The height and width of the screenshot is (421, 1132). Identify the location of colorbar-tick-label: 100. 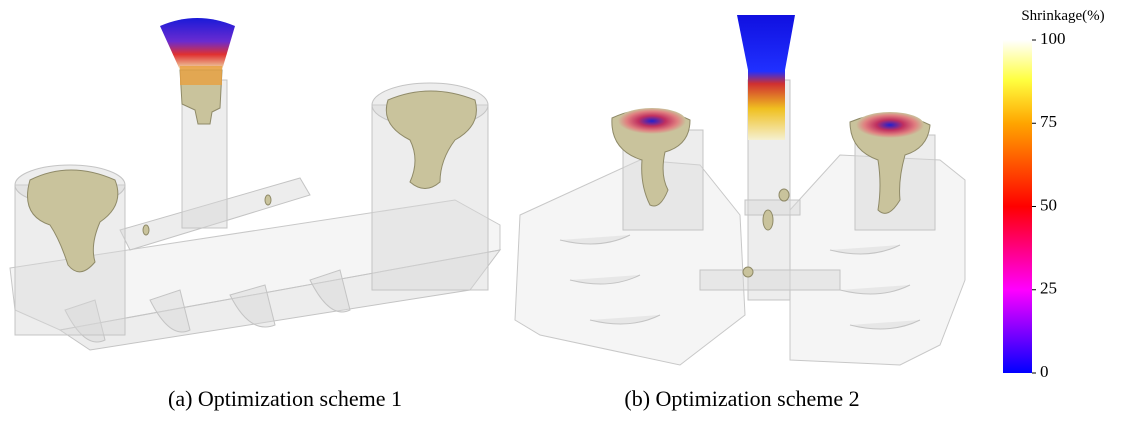
(1053, 38).